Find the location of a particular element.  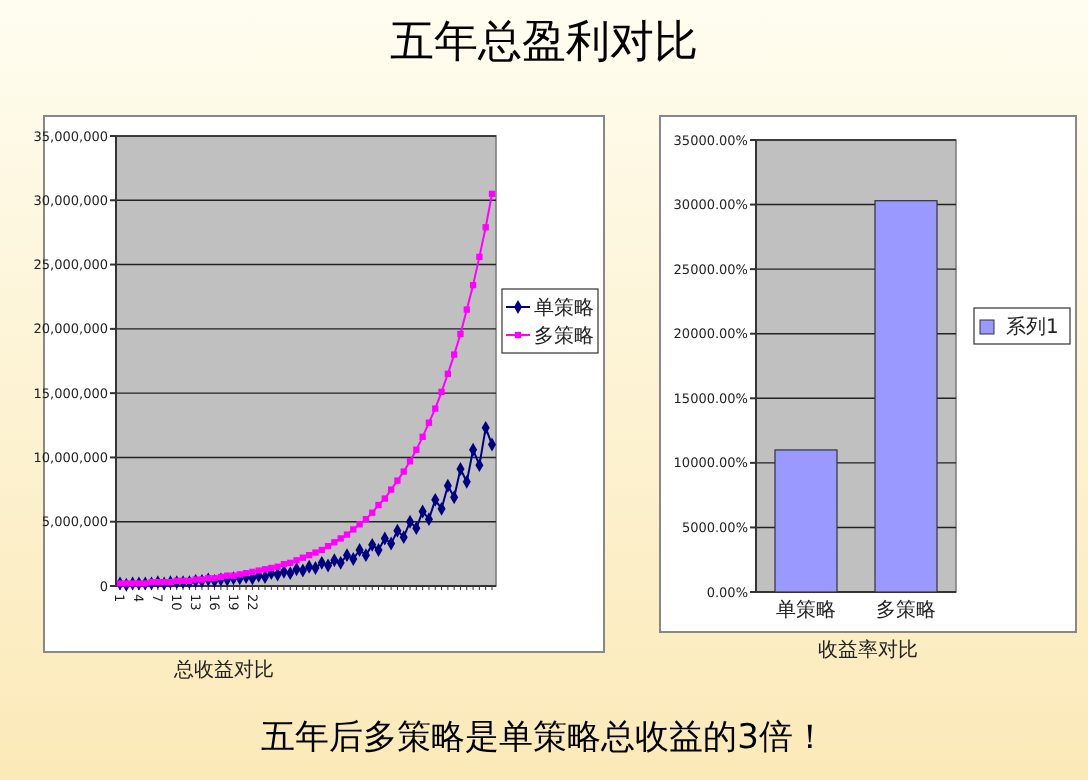

legend-label: 系列1 is located at coordinates (1032, 327).